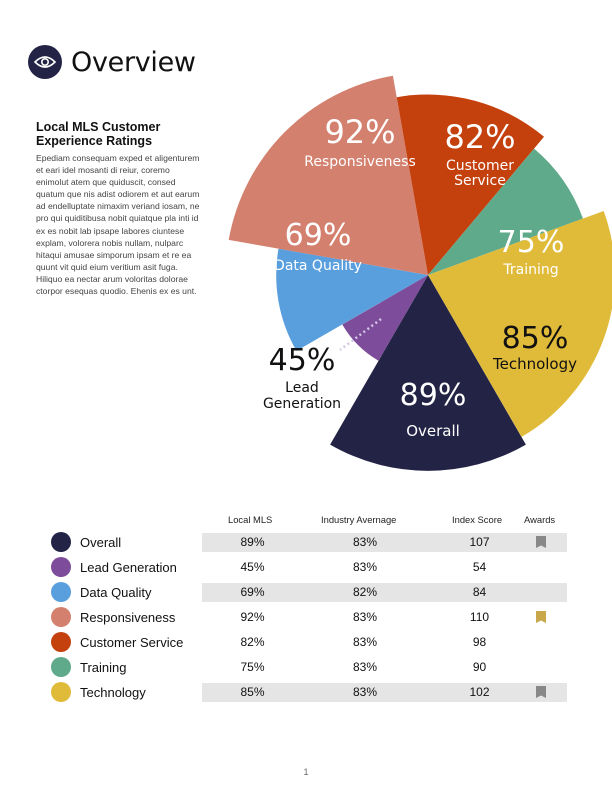 The width and height of the screenshot is (612, 792). What do you see at coordinates (505, 211) in the screenshot?
I see `pie-slice-training` at bounding box center [505, 211].